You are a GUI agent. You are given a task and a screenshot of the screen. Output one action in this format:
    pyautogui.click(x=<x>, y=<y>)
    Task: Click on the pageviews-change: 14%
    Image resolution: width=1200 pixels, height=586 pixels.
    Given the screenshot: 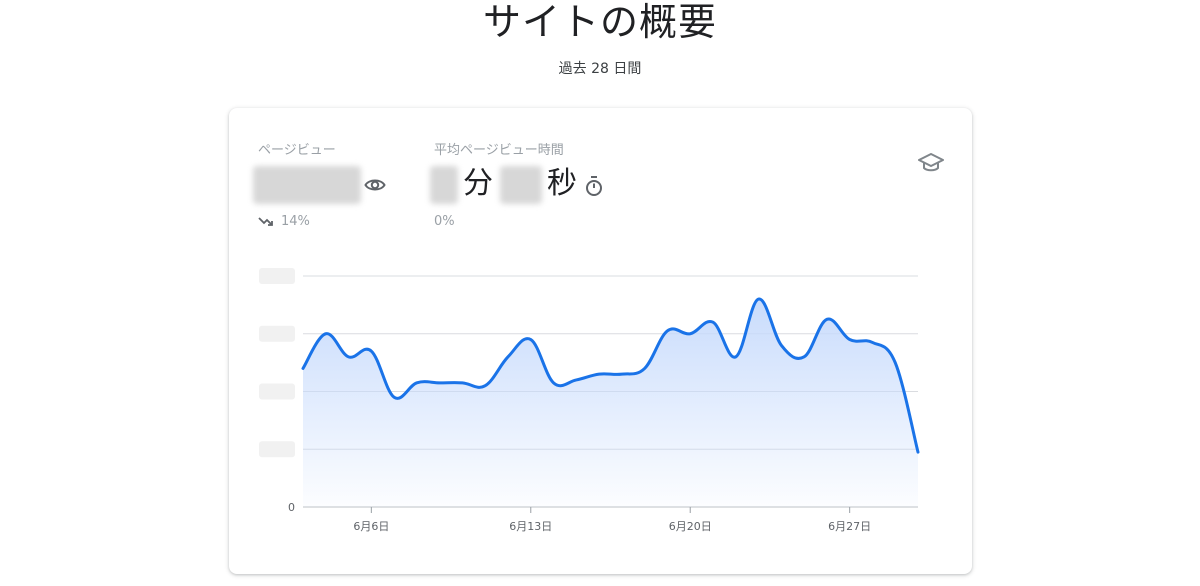 What is the action you would take?
    pyautogui.click(x=295, y=221)
    